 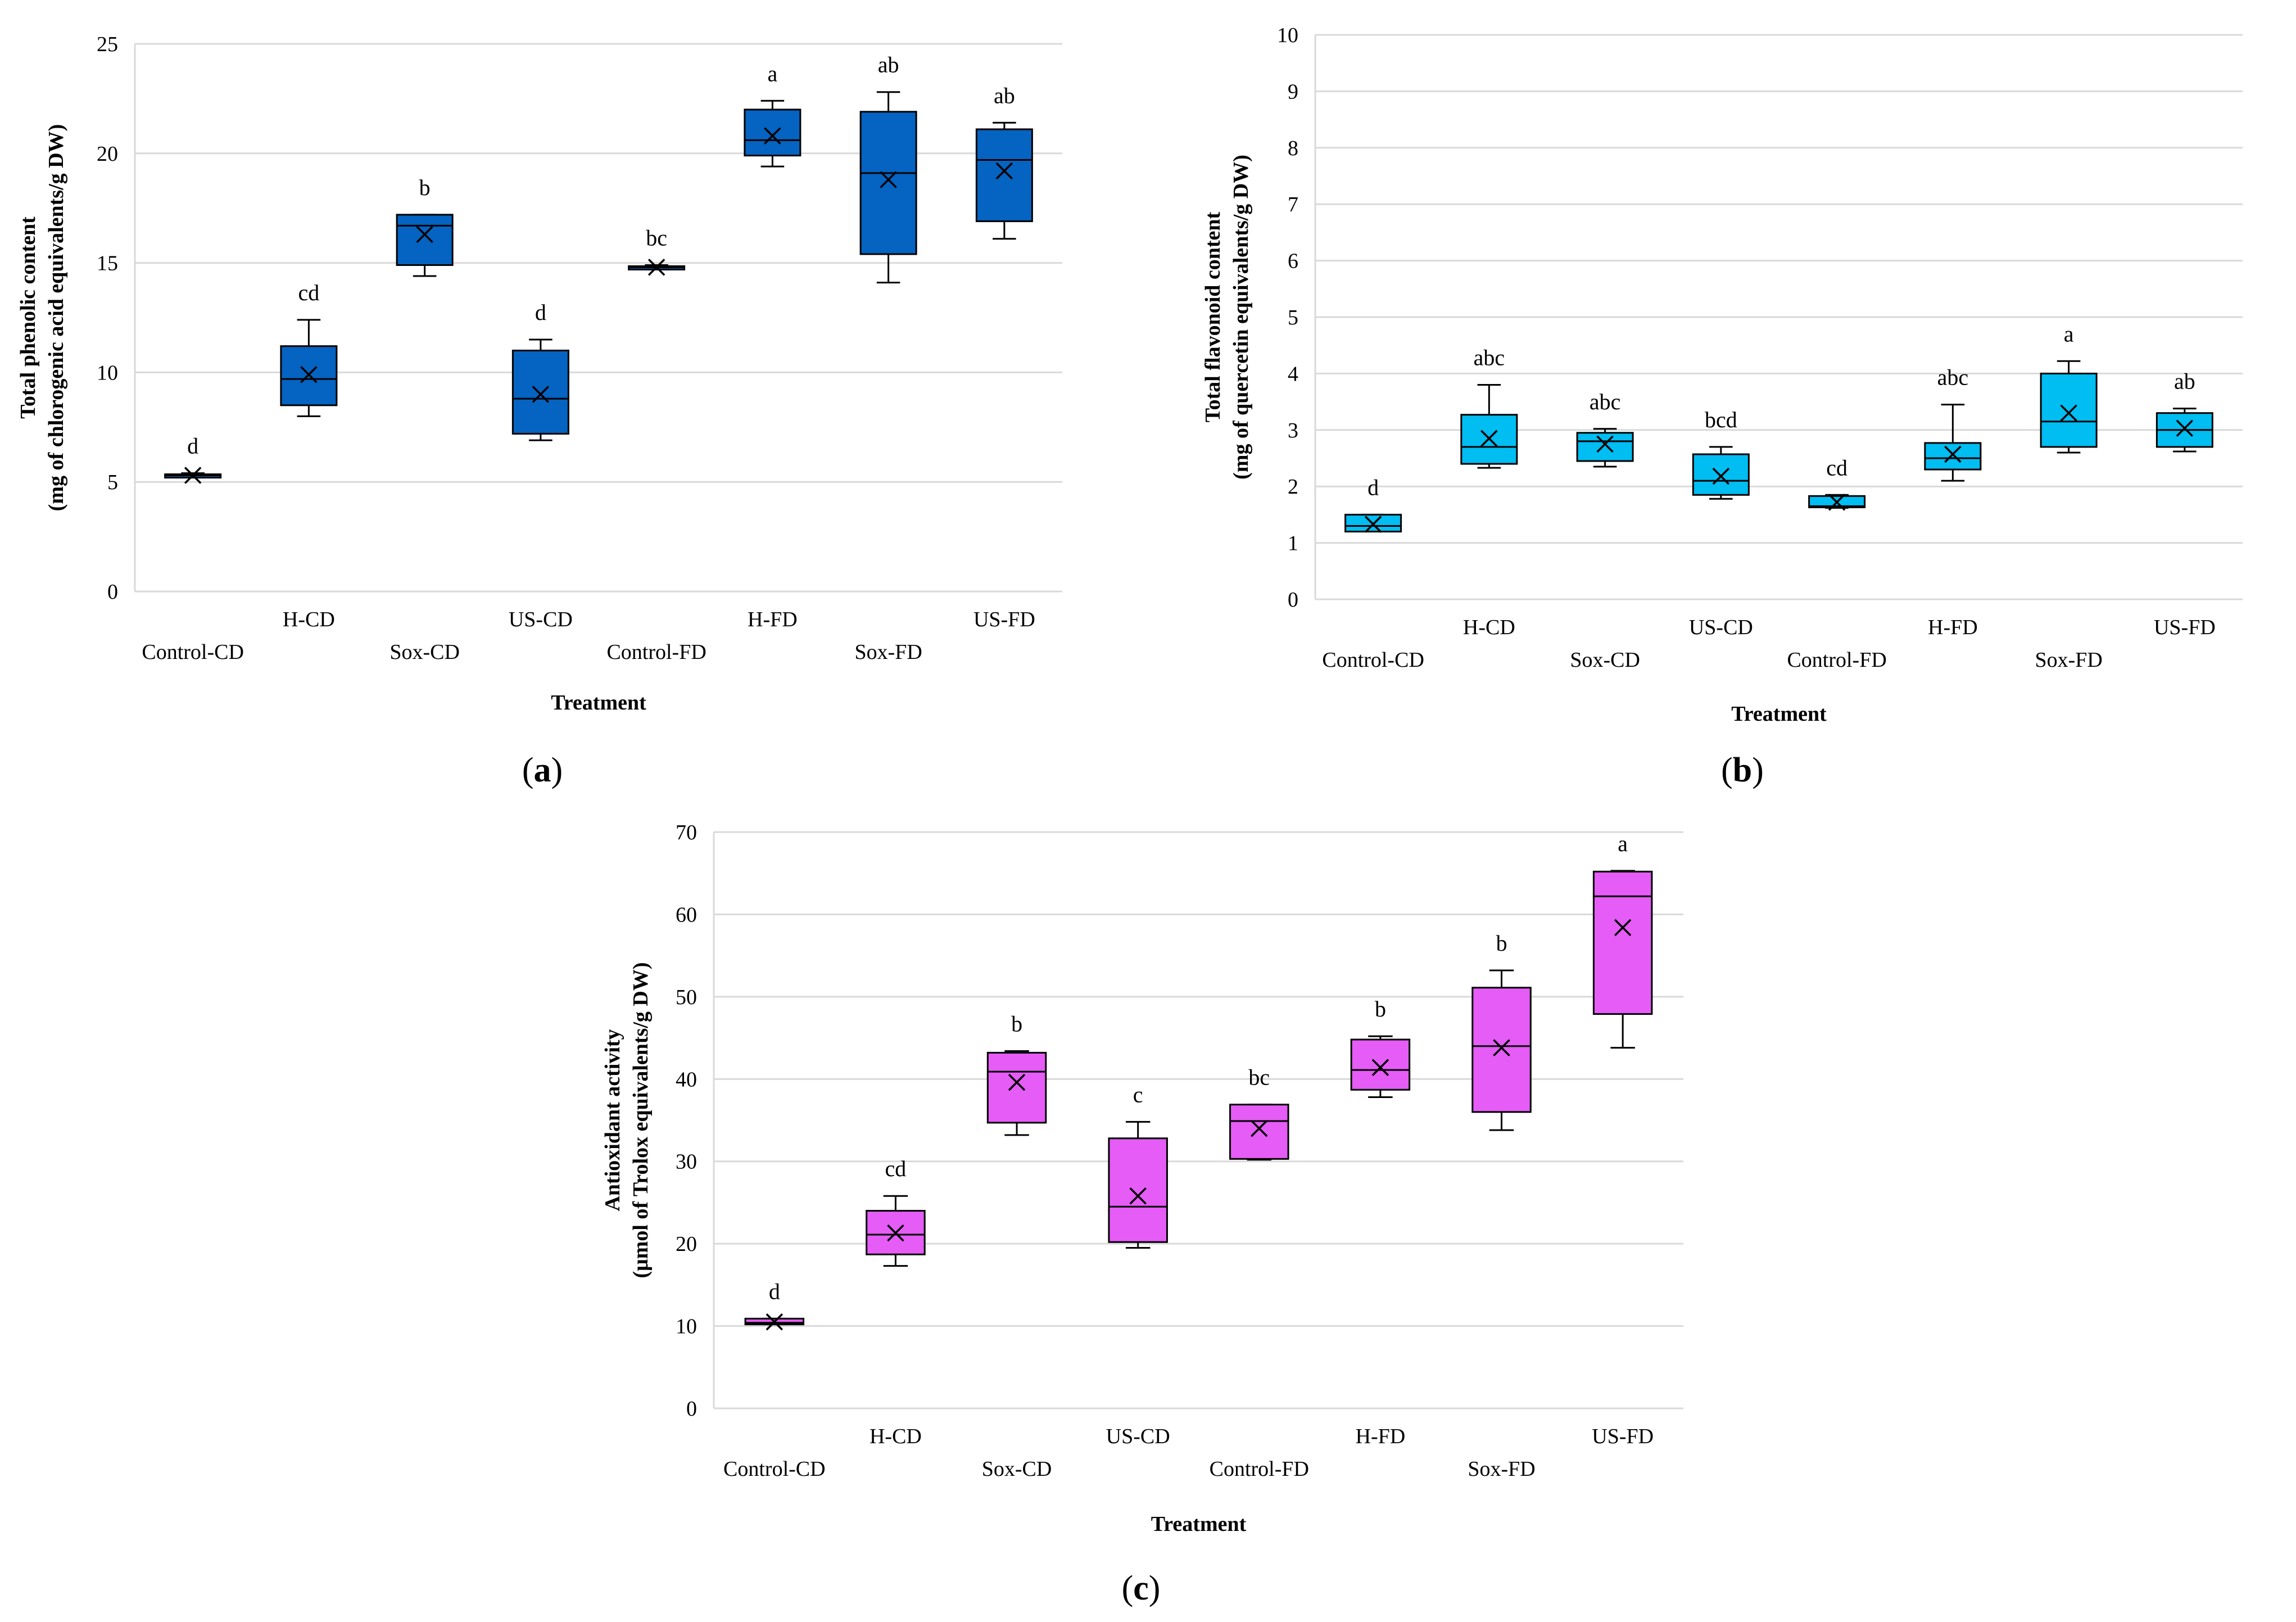 I want to click on y-tick-label: 50, so click(x=686, y=998).